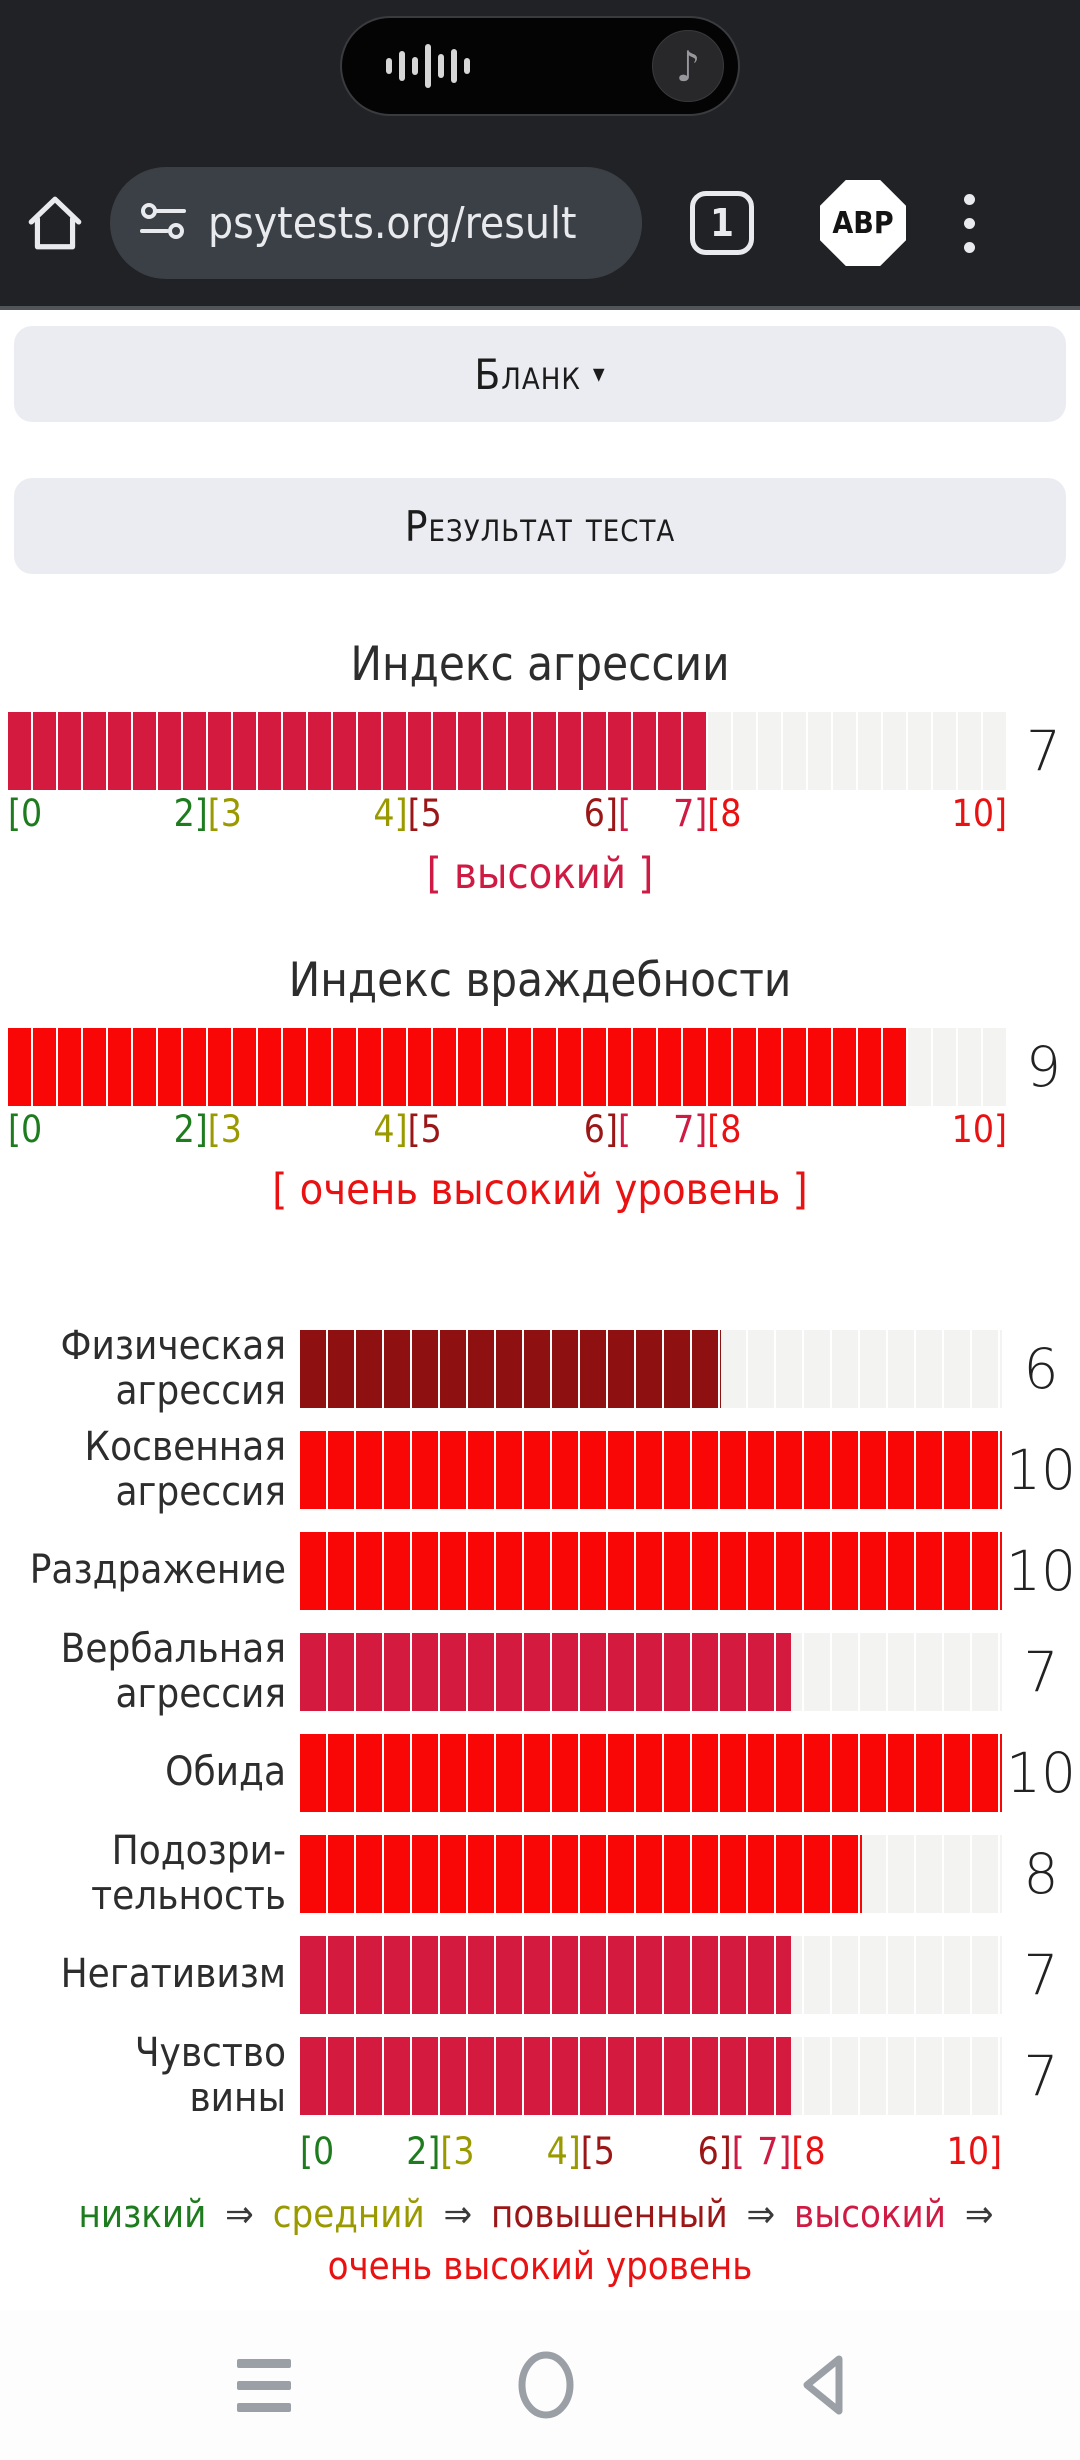 The image size is (1080, 2460). I want to click on url-bar: psytests.org/result, so click(376, 223).